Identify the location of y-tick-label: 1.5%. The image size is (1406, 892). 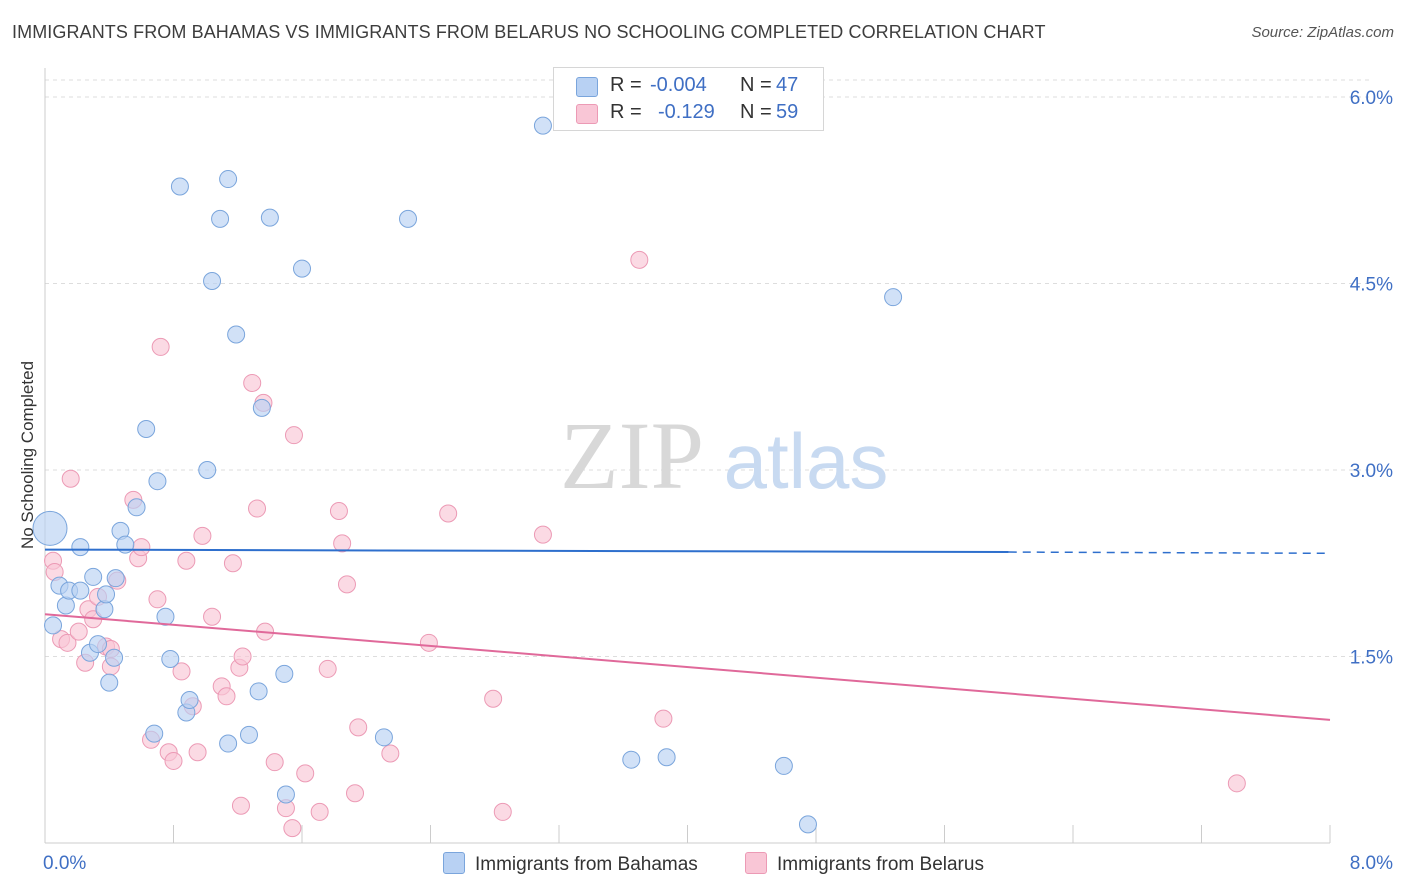
(1371, 658).